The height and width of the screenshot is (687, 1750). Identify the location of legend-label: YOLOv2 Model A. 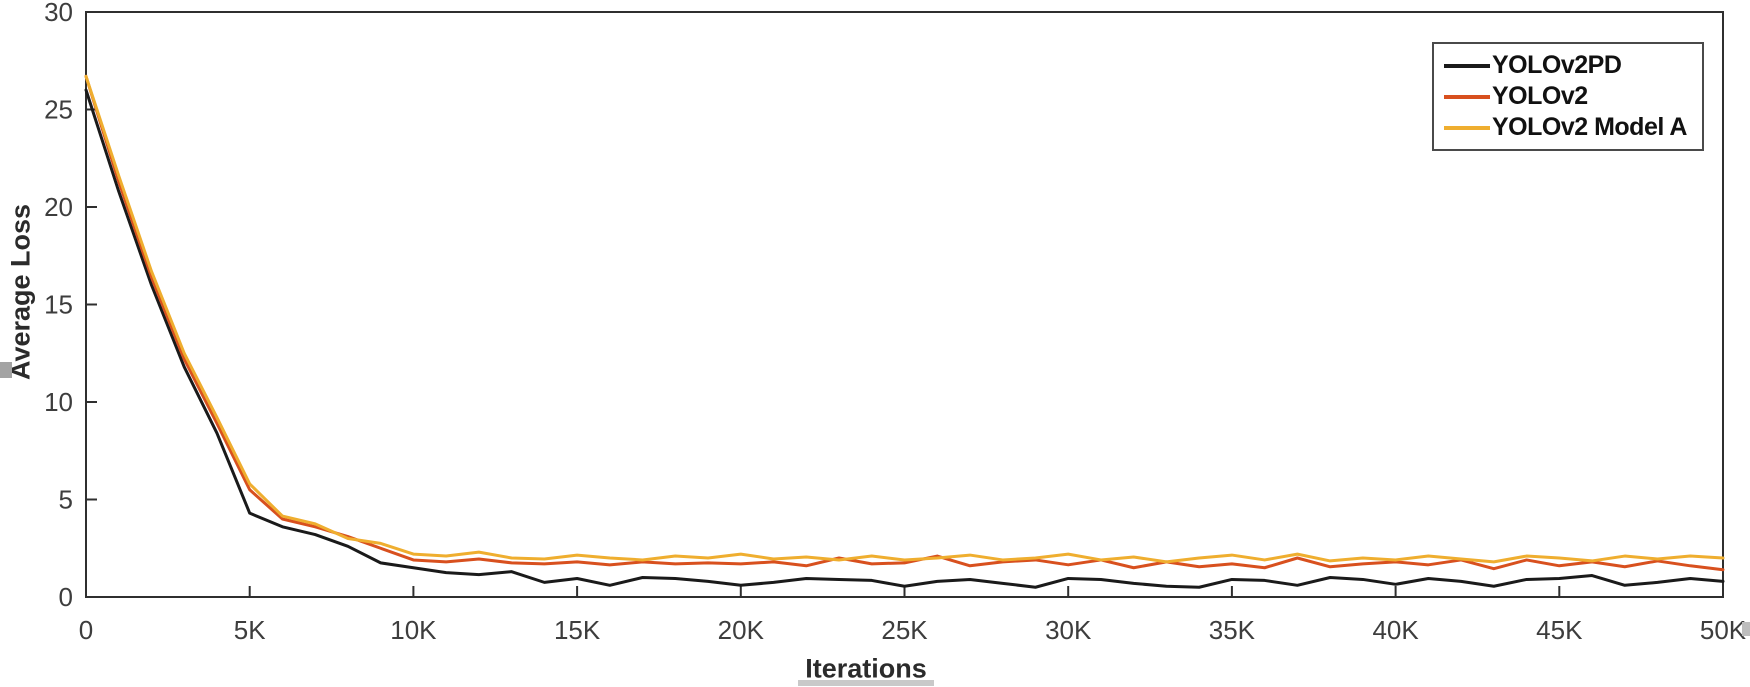
(1589, 127).